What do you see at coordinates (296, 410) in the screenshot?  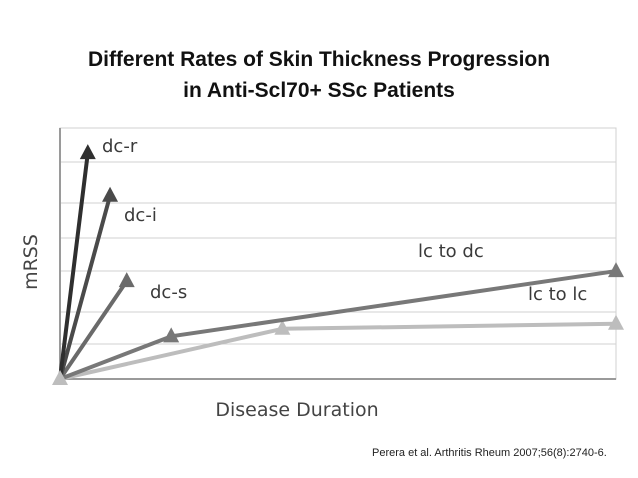 I see `x-axis-label: Disease Duration` at bounding box center [296, 410].